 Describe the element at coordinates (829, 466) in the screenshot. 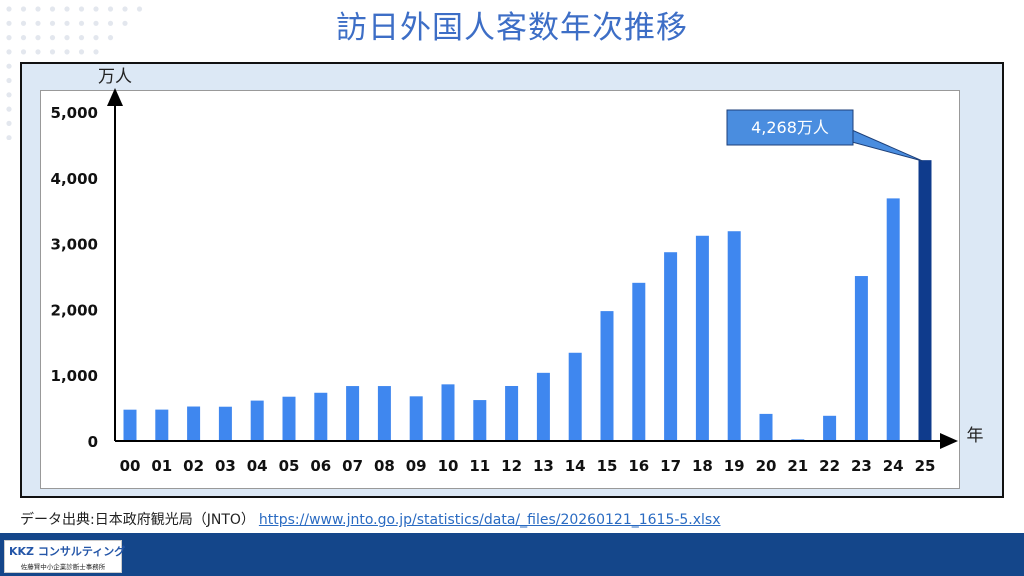

I see `x-tick-label: 22` at that location.